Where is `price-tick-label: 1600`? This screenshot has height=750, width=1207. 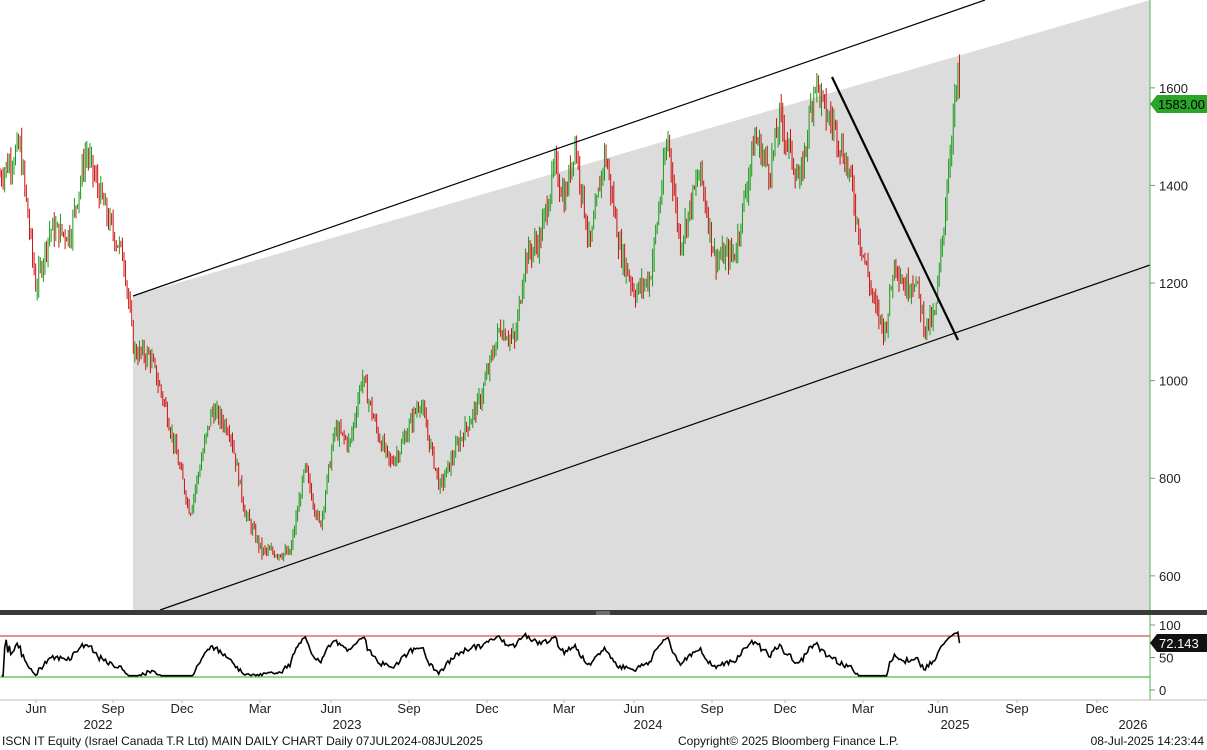 price-tick-label: 1600 is located at coordinates (1173, 88).